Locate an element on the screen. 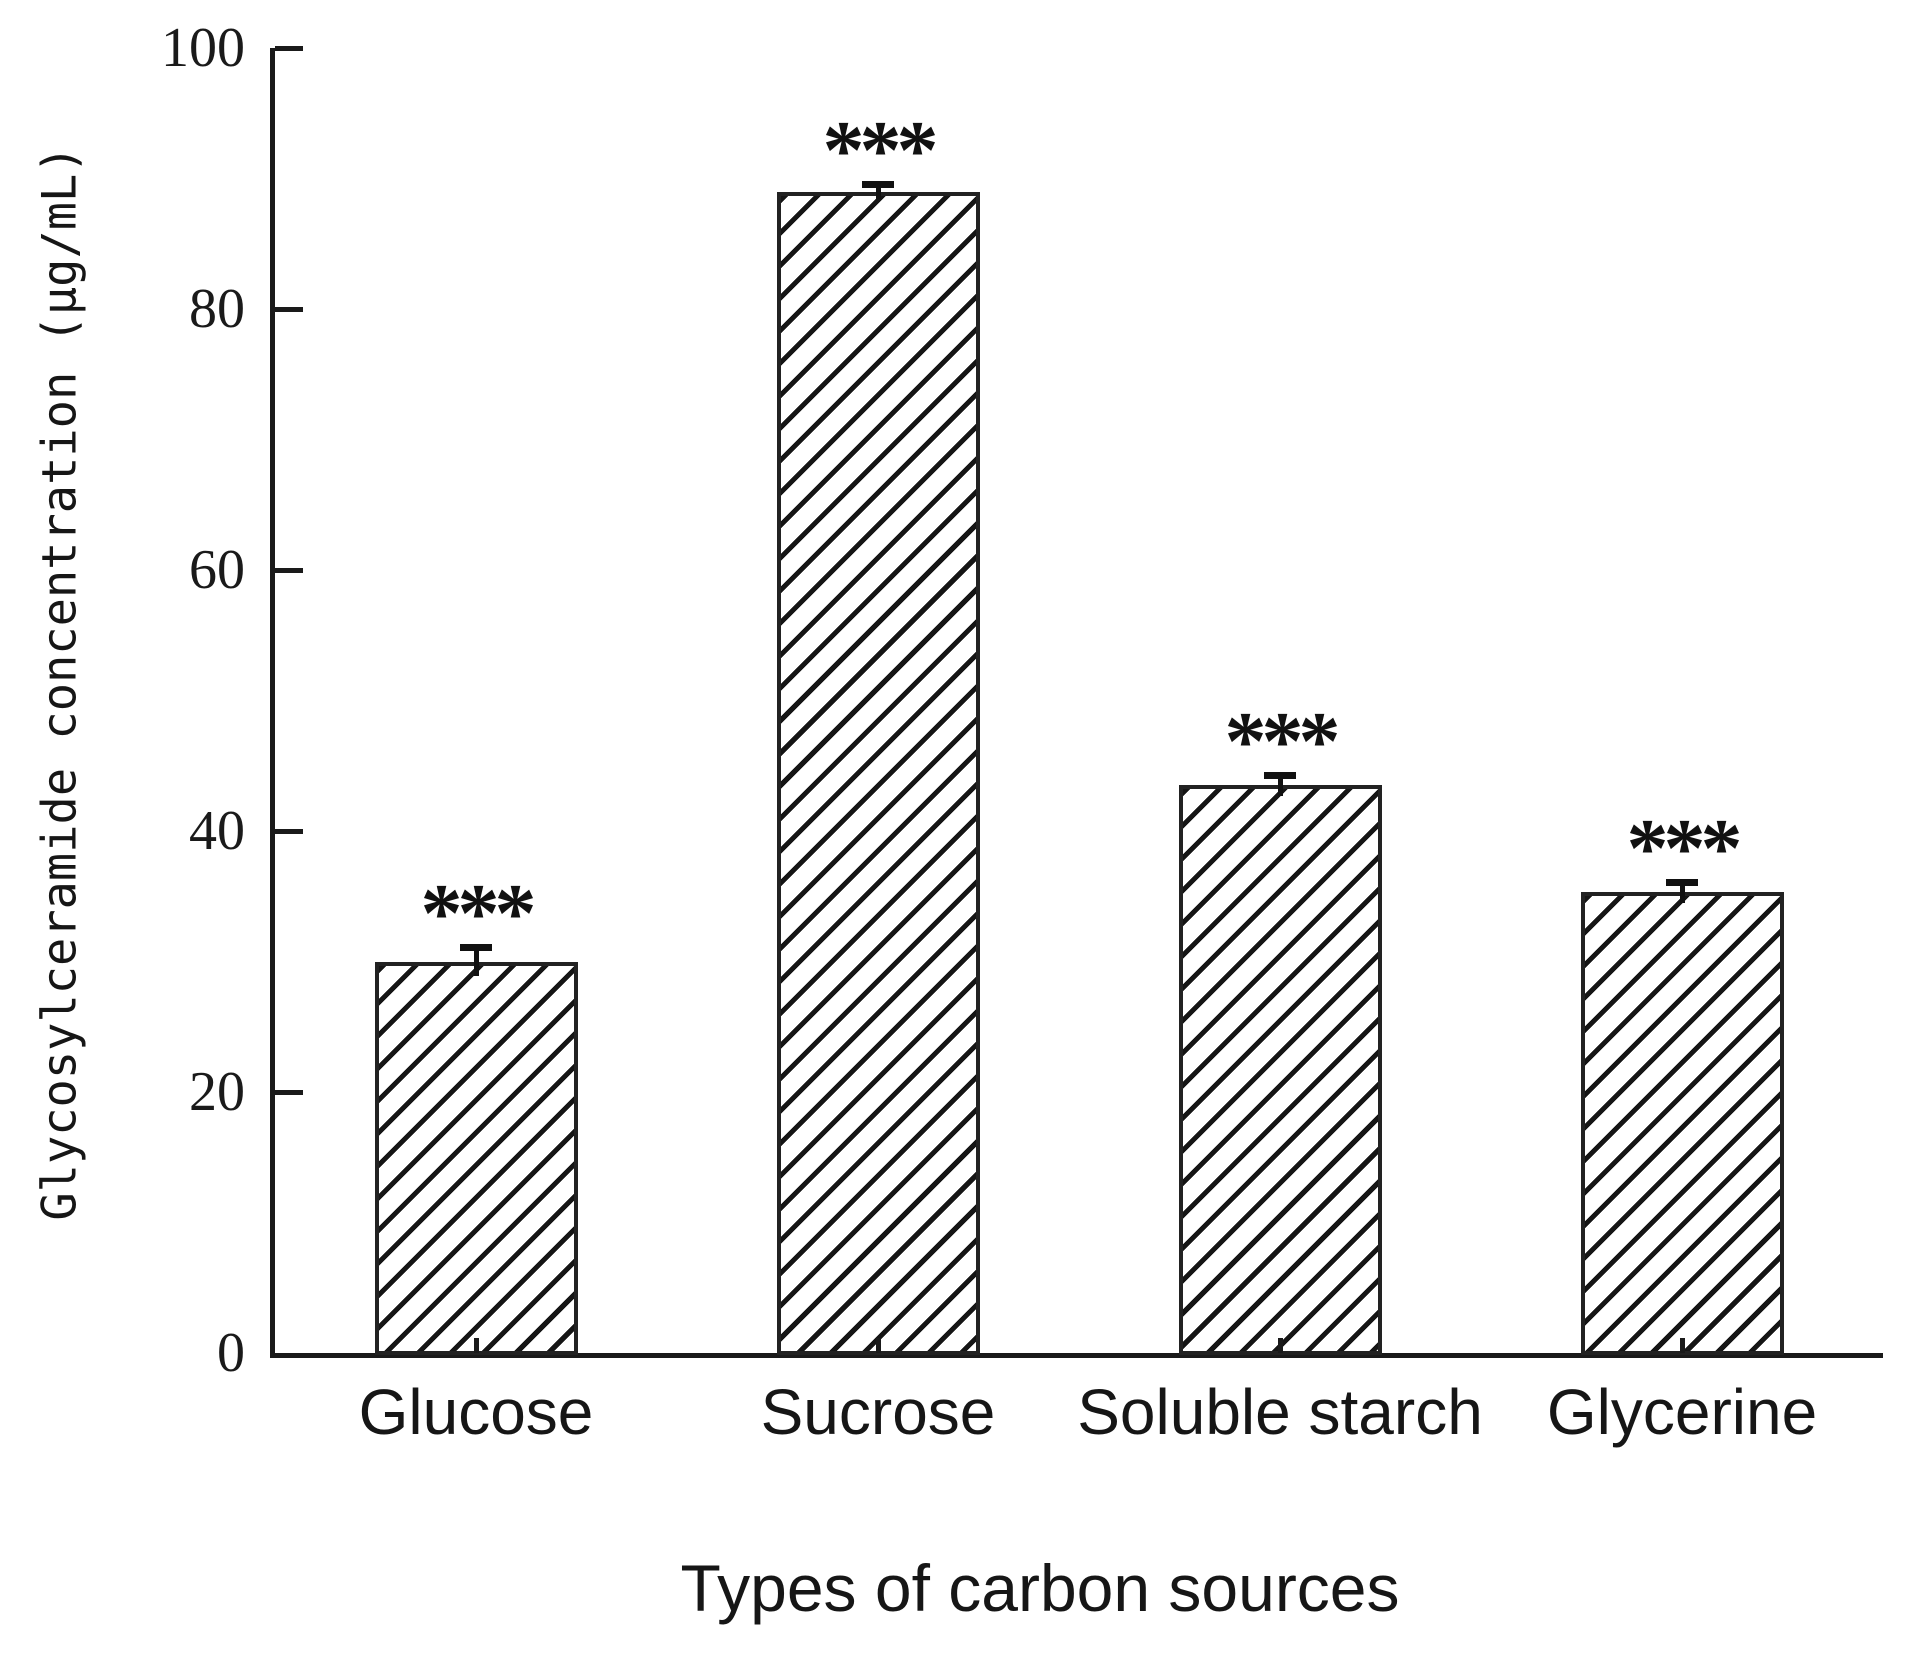 The height and width of the screenshot is (1663, 1920). y-tick-label: 20 is located at coordinates (217, 1092).